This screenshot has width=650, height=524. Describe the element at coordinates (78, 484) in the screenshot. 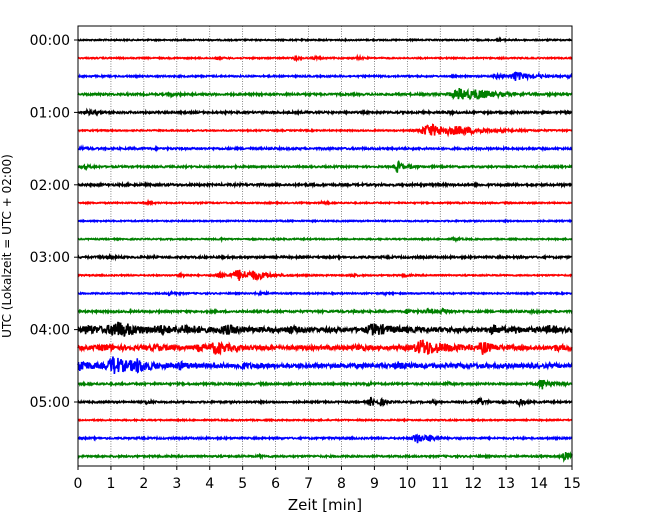

I see `x-tick-label: 0` at that location.